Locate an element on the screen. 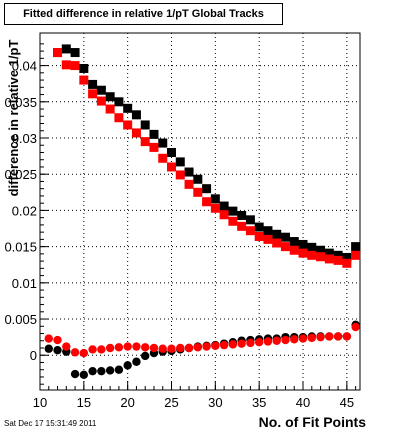 Image resolution: width=400 pixels, height=433 pixels. y-axis-label: difference in relative 1/pT is located at coordinates (13, 118).